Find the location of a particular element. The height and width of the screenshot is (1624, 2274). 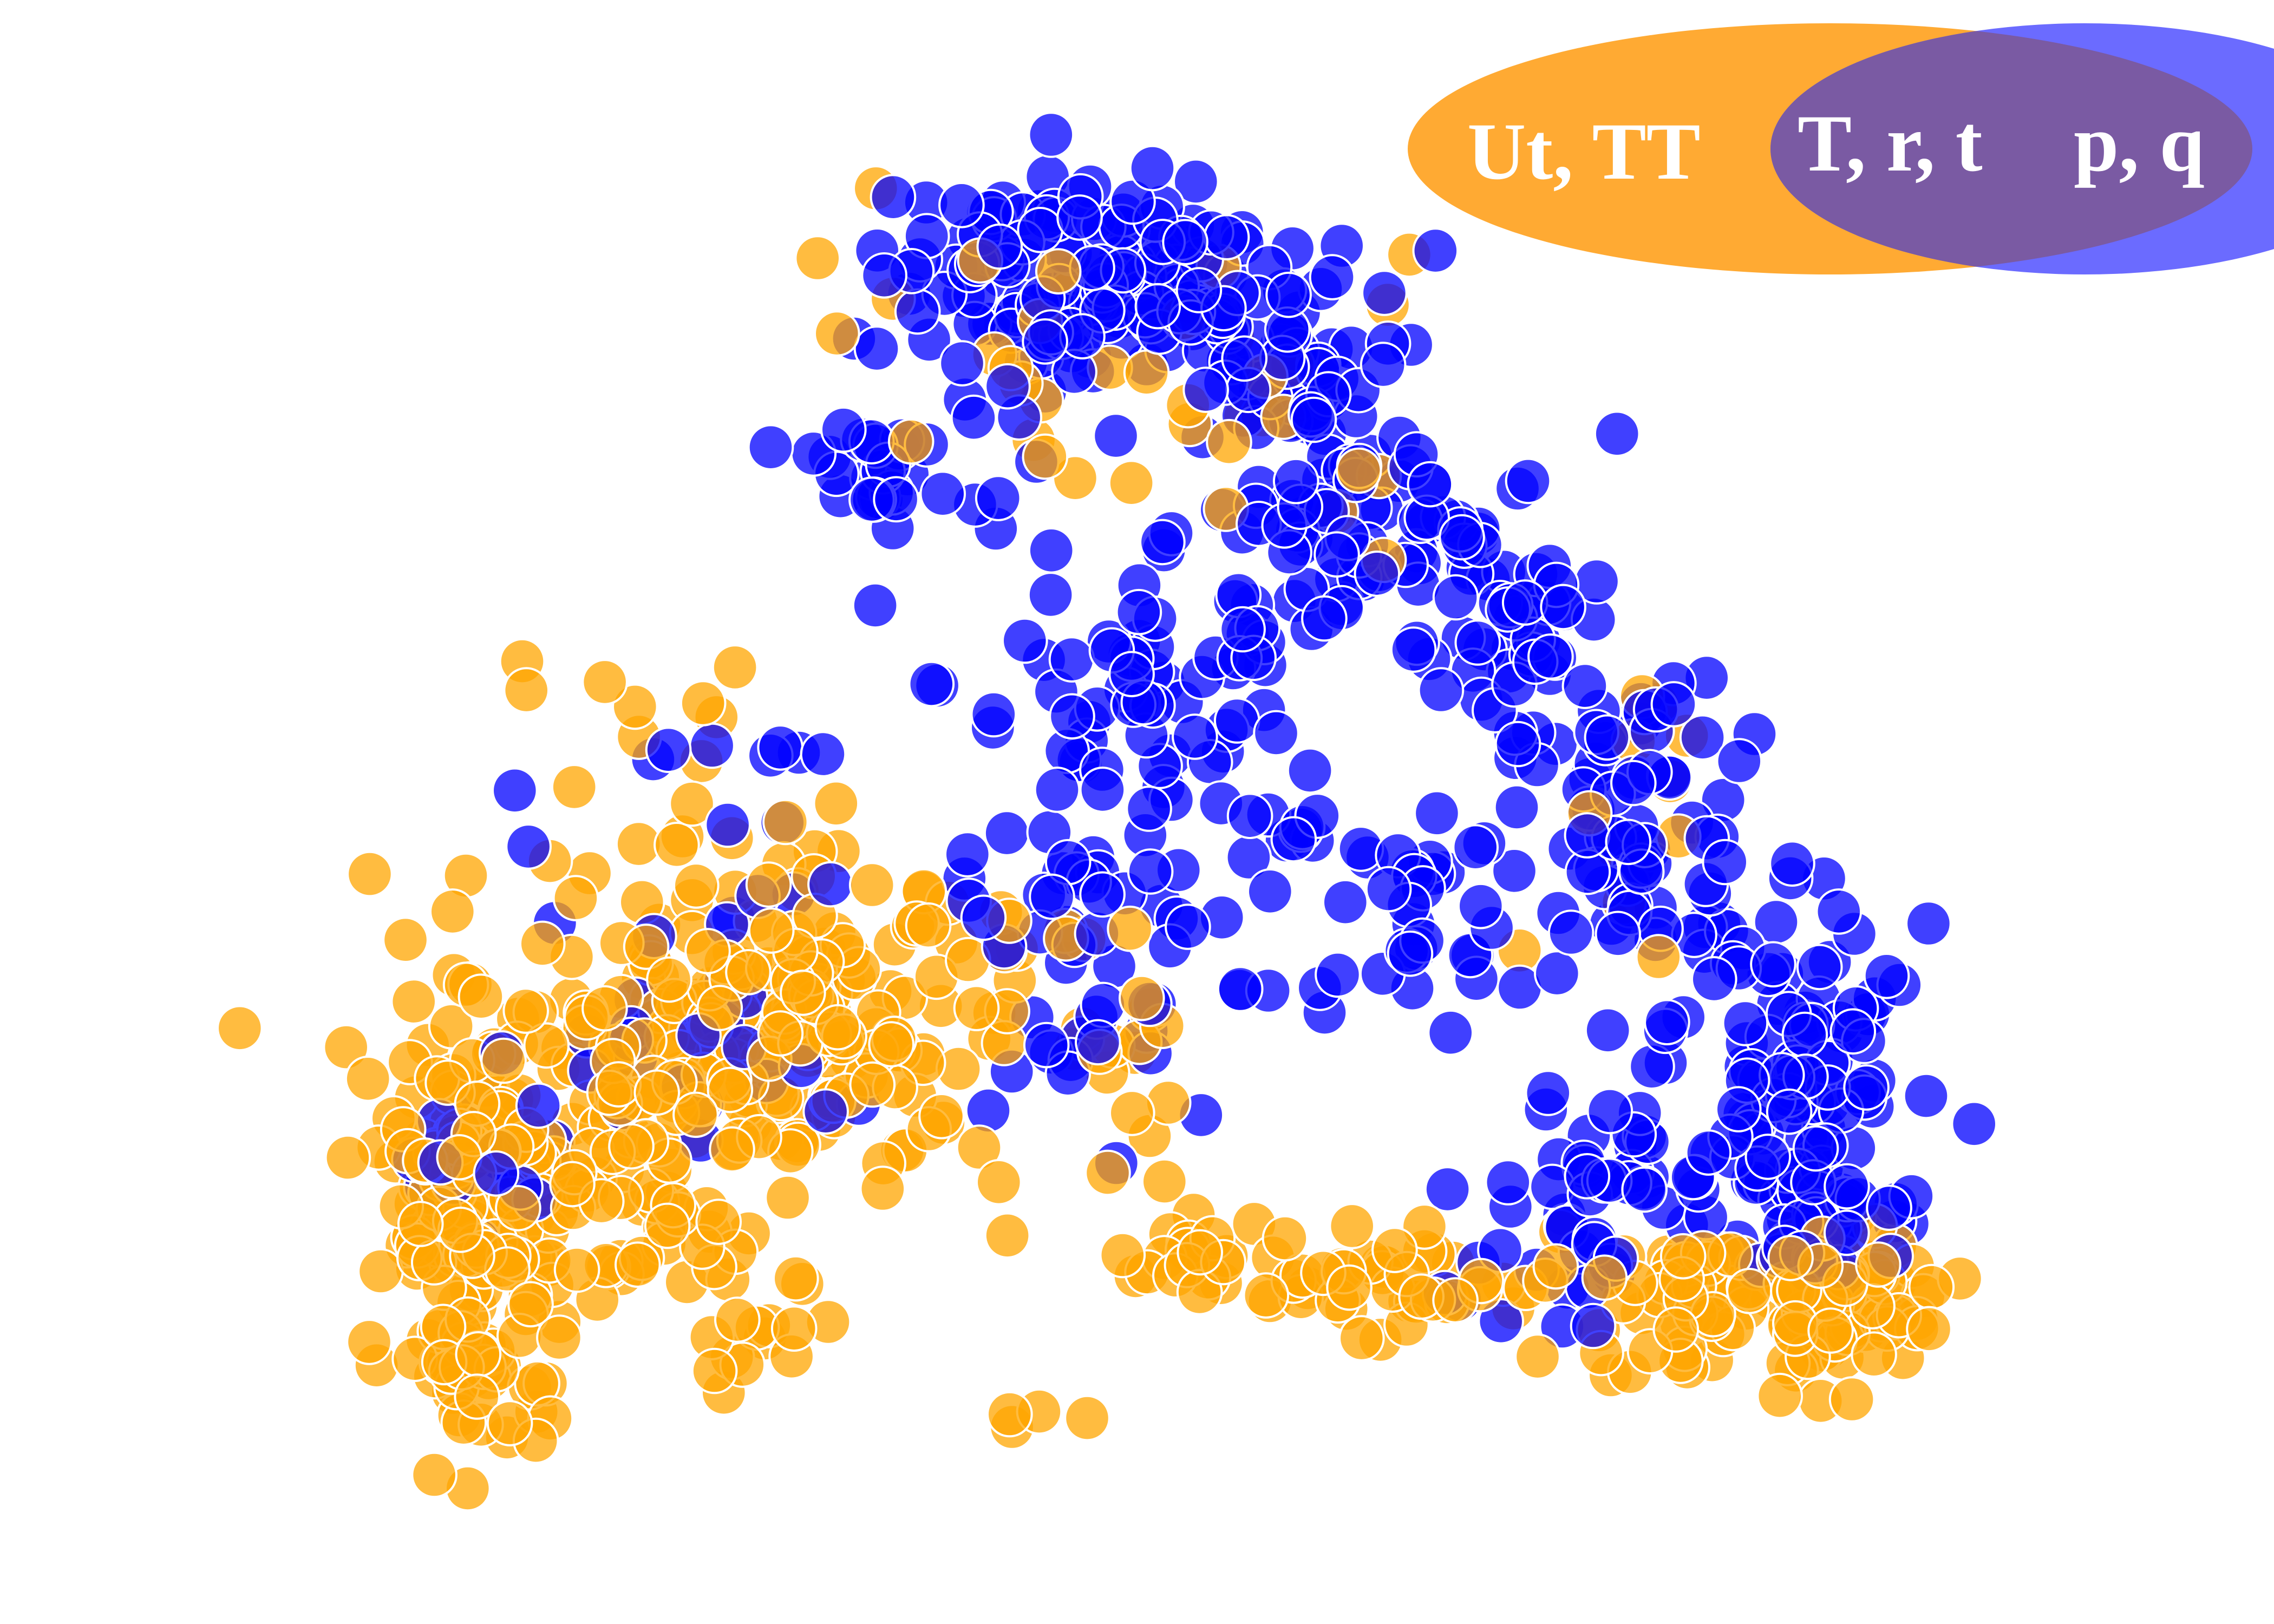

legend-right-label: p, q is located at coordinates (2140, 143).